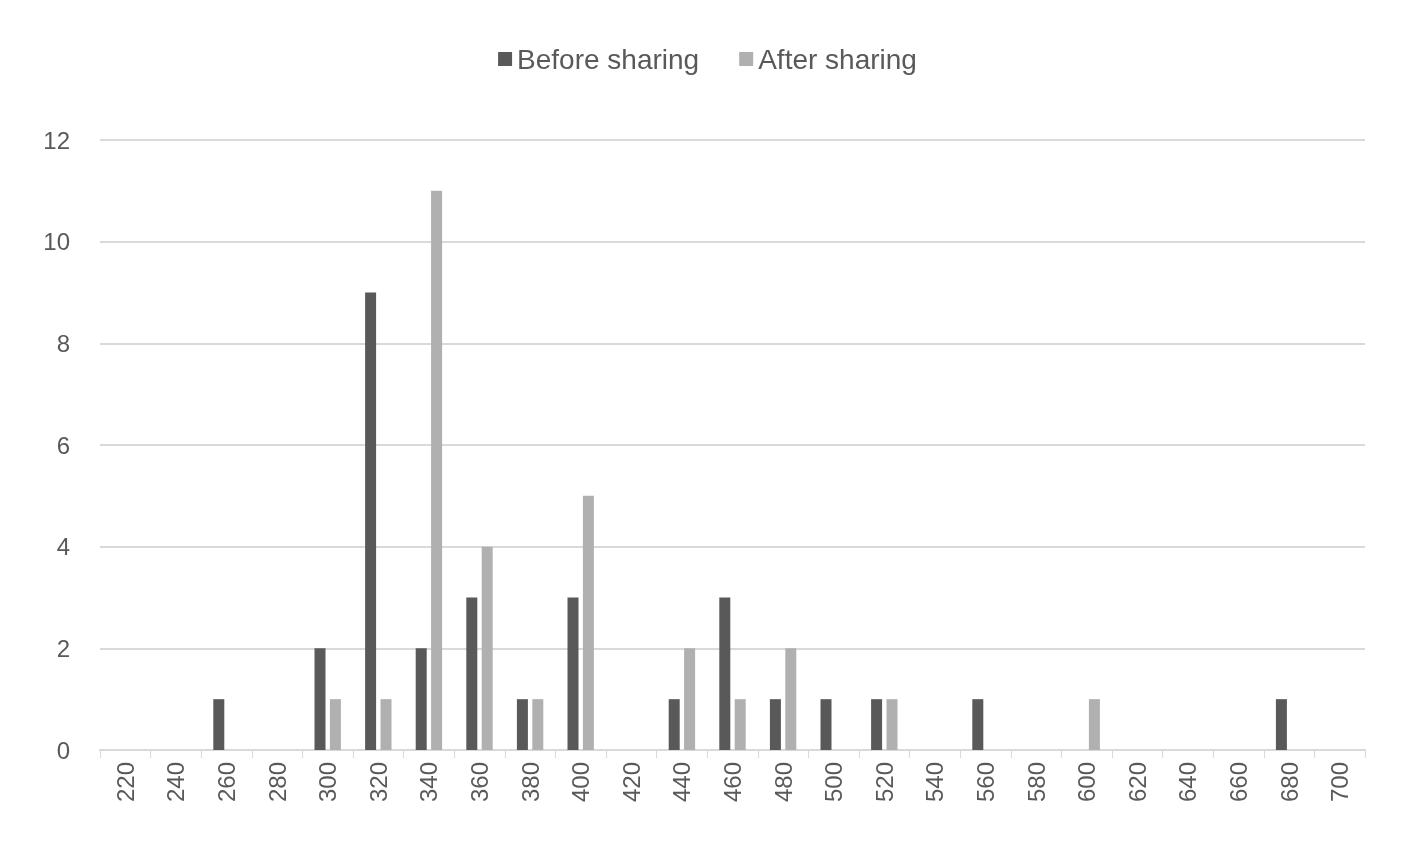  I want to click on y-tick-label: 10, so click(56, 242).